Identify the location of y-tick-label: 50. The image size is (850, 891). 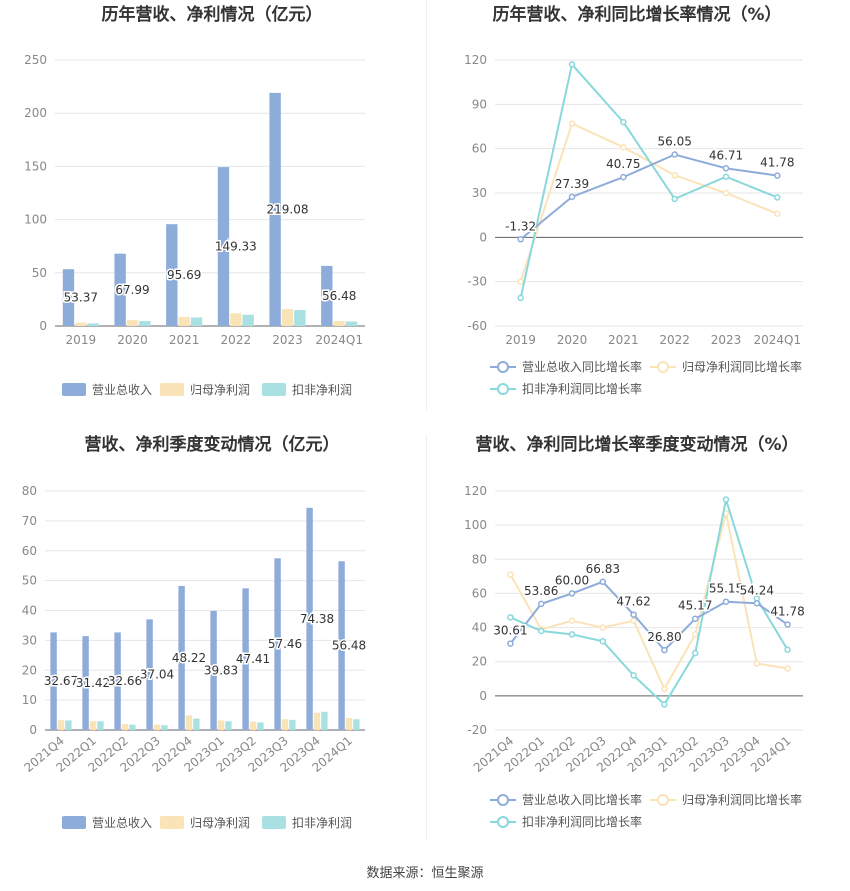
(39, 273).